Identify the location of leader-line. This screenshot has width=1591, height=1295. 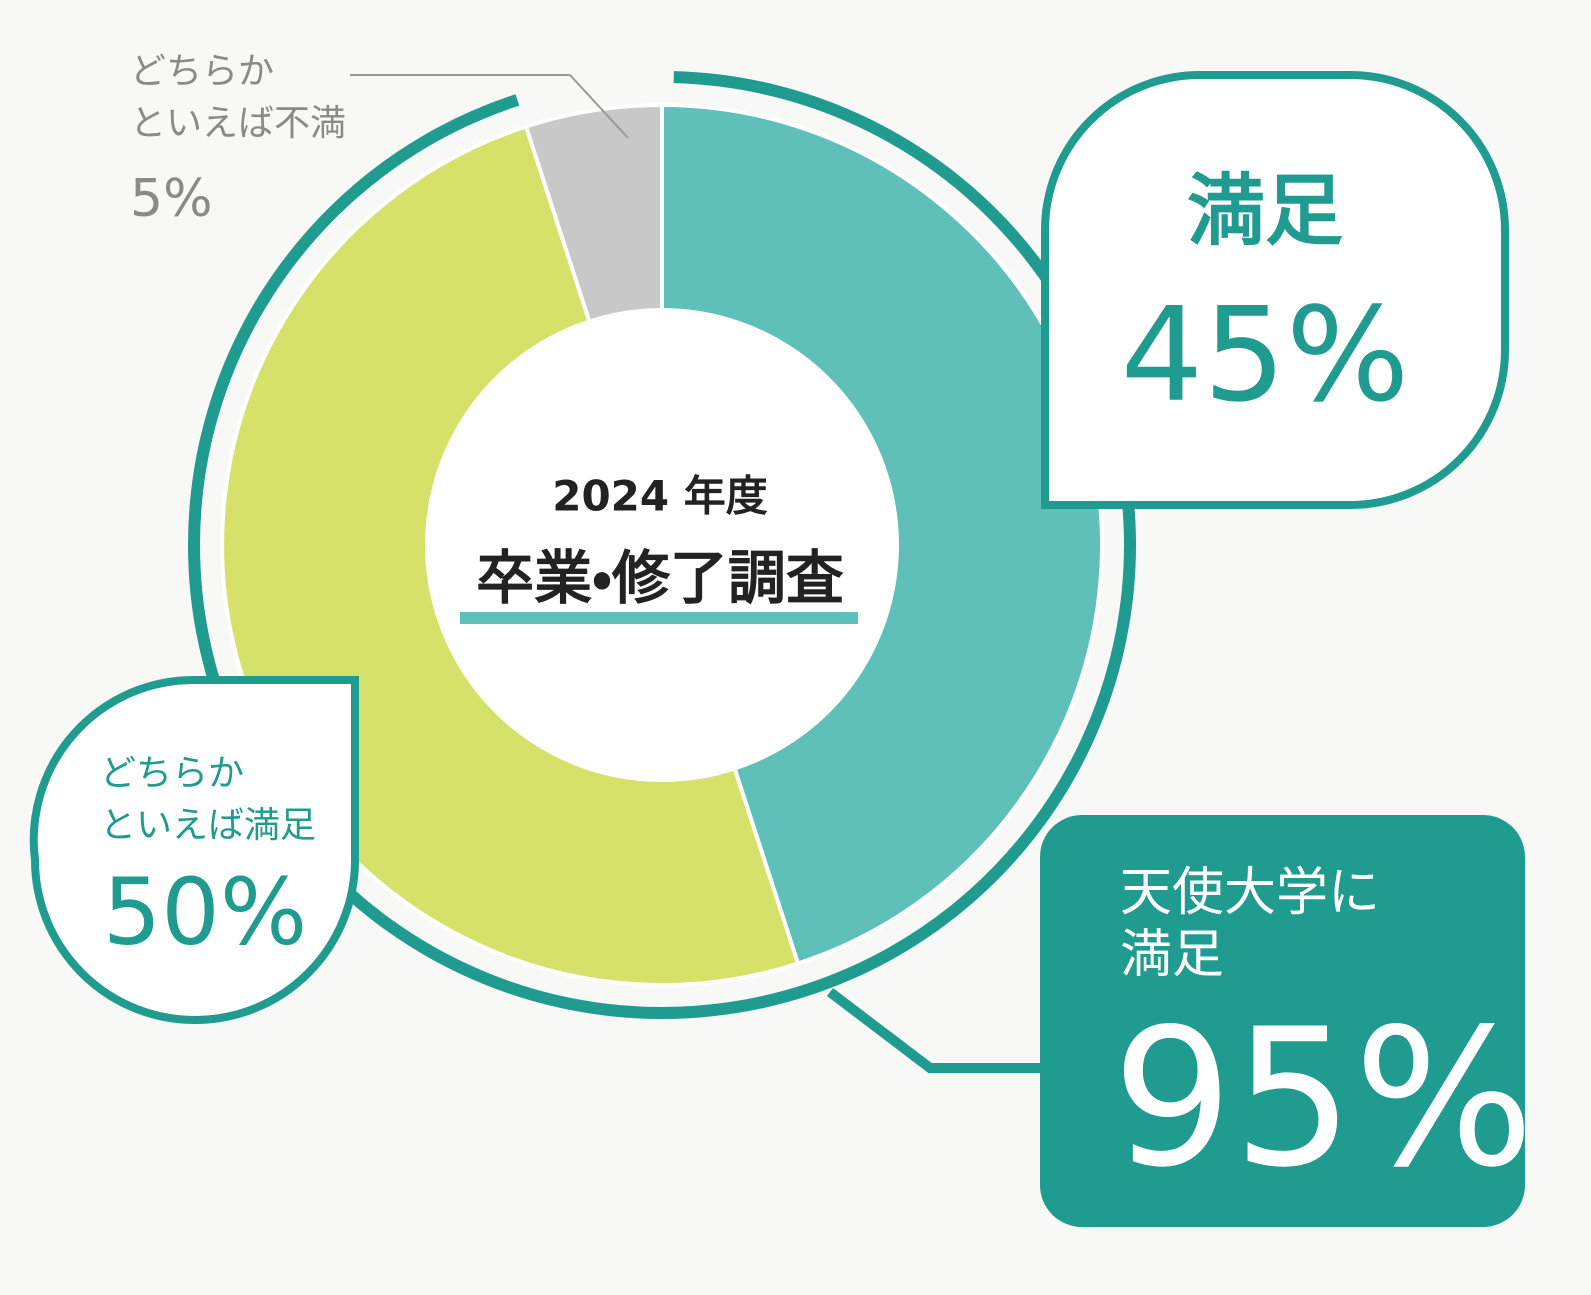
(599, 106).